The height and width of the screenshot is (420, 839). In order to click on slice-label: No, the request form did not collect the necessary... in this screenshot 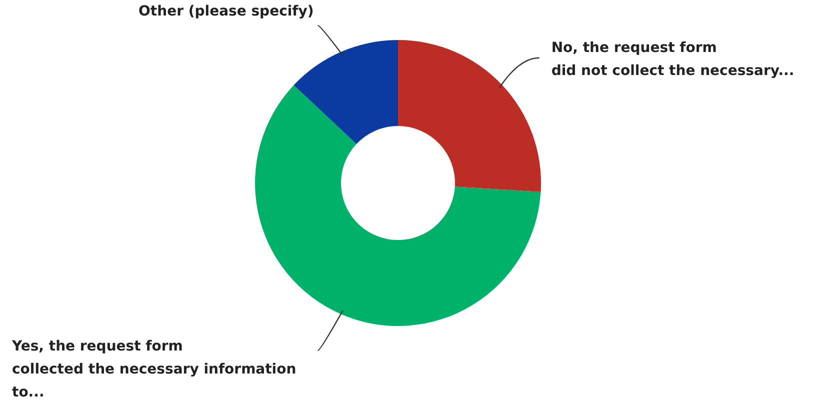, I will do `click(672, 59)`.